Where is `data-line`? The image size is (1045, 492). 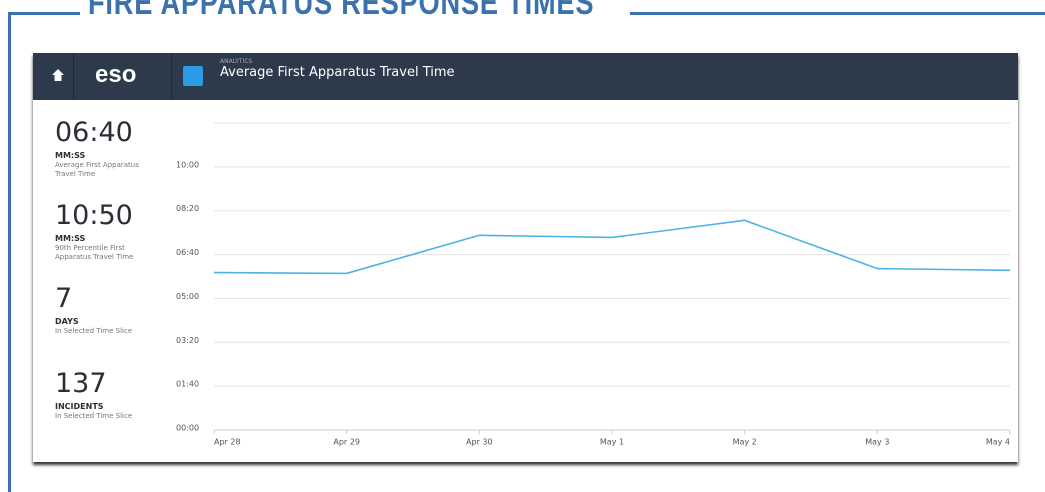 data-line is located at coordinates (612, 247).